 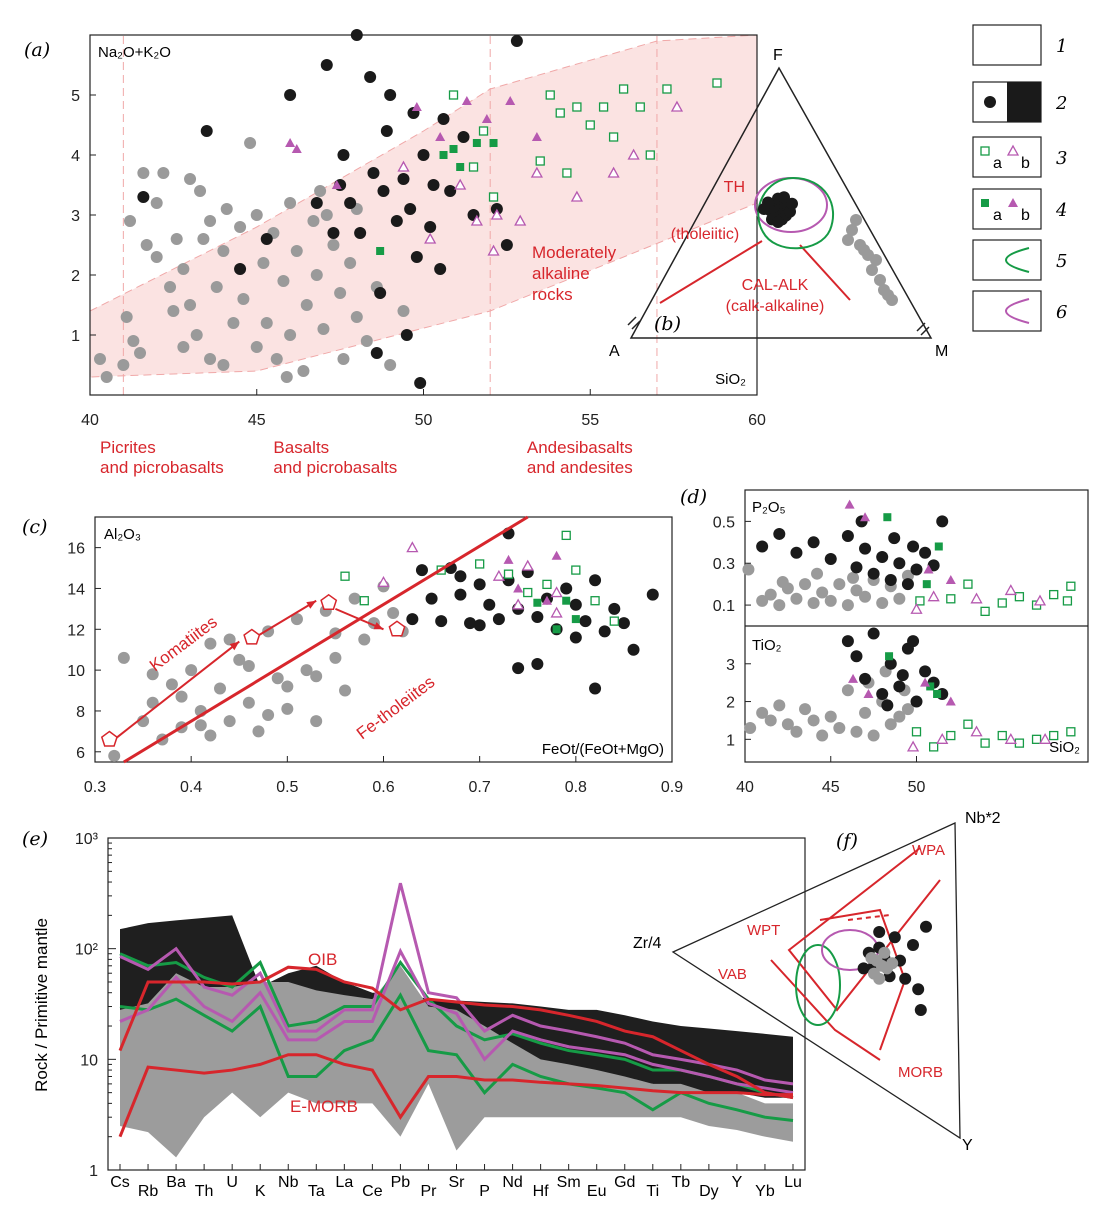 I want to click on element-label: Sr, so click(x=457, y=1182).